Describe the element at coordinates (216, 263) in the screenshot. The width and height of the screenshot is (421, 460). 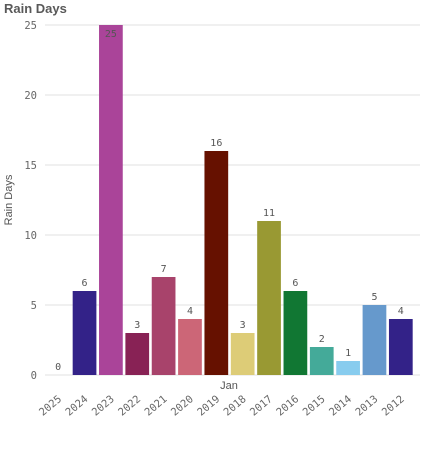
I see `bar-2019` at that location.